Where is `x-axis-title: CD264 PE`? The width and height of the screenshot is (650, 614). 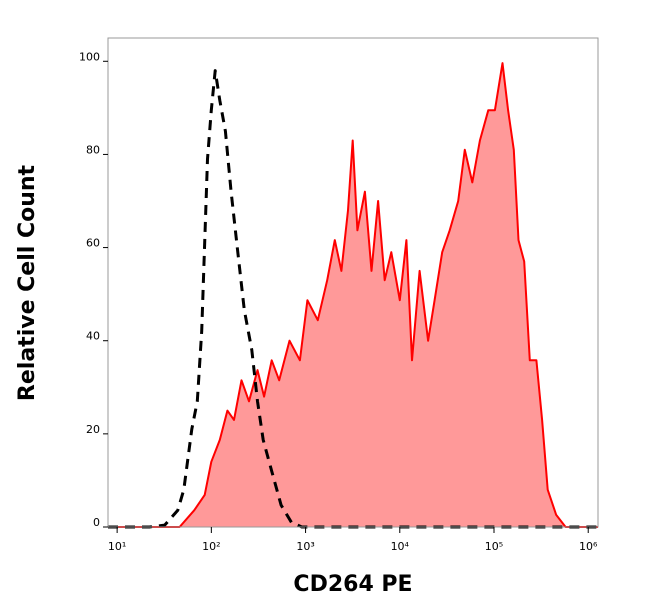
x-axis-title: CD264 PE is located at coordinates (352, 584).